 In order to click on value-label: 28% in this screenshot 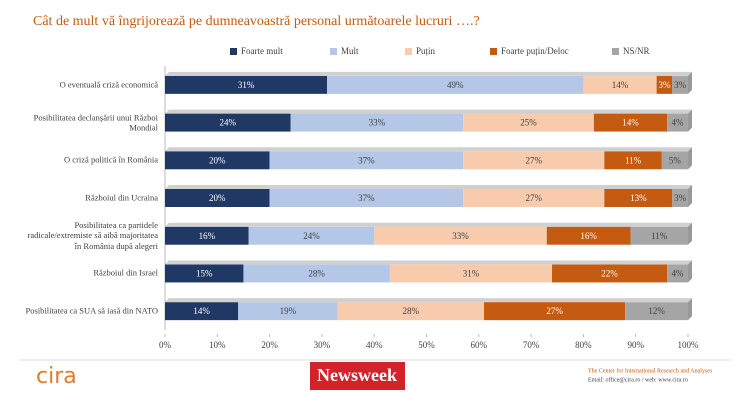, I will do `click(316, 273)`.